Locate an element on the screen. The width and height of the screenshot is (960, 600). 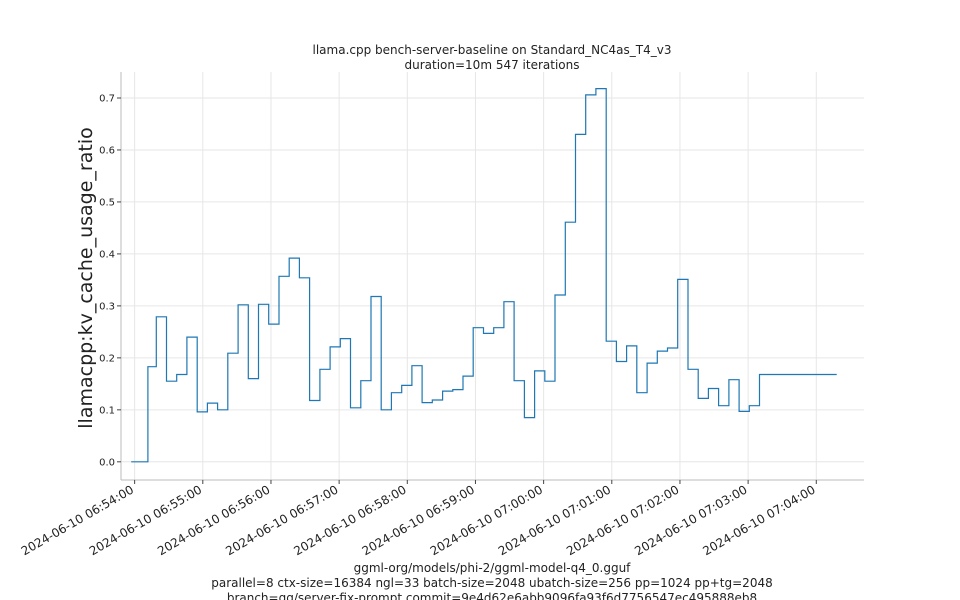
x-tick-label: 2024-06-10 06:55:00 is located at coordinates (145, 520).